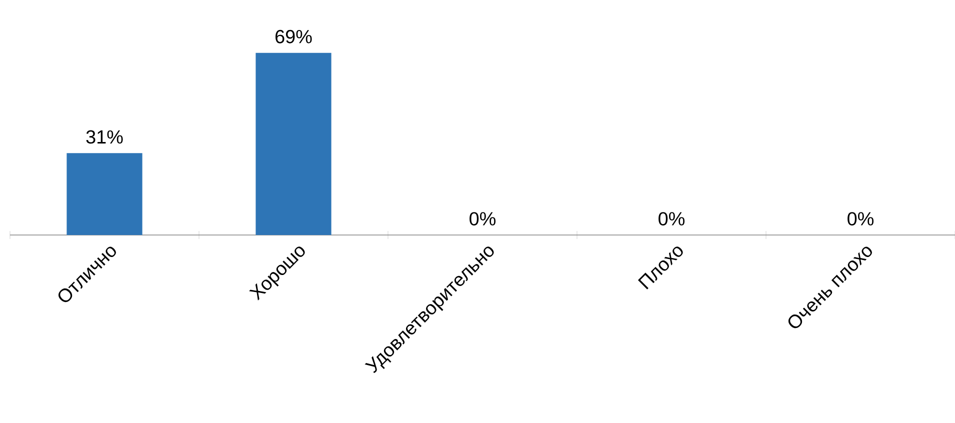  I want to click on data-label: 31%, so click(104, 137).